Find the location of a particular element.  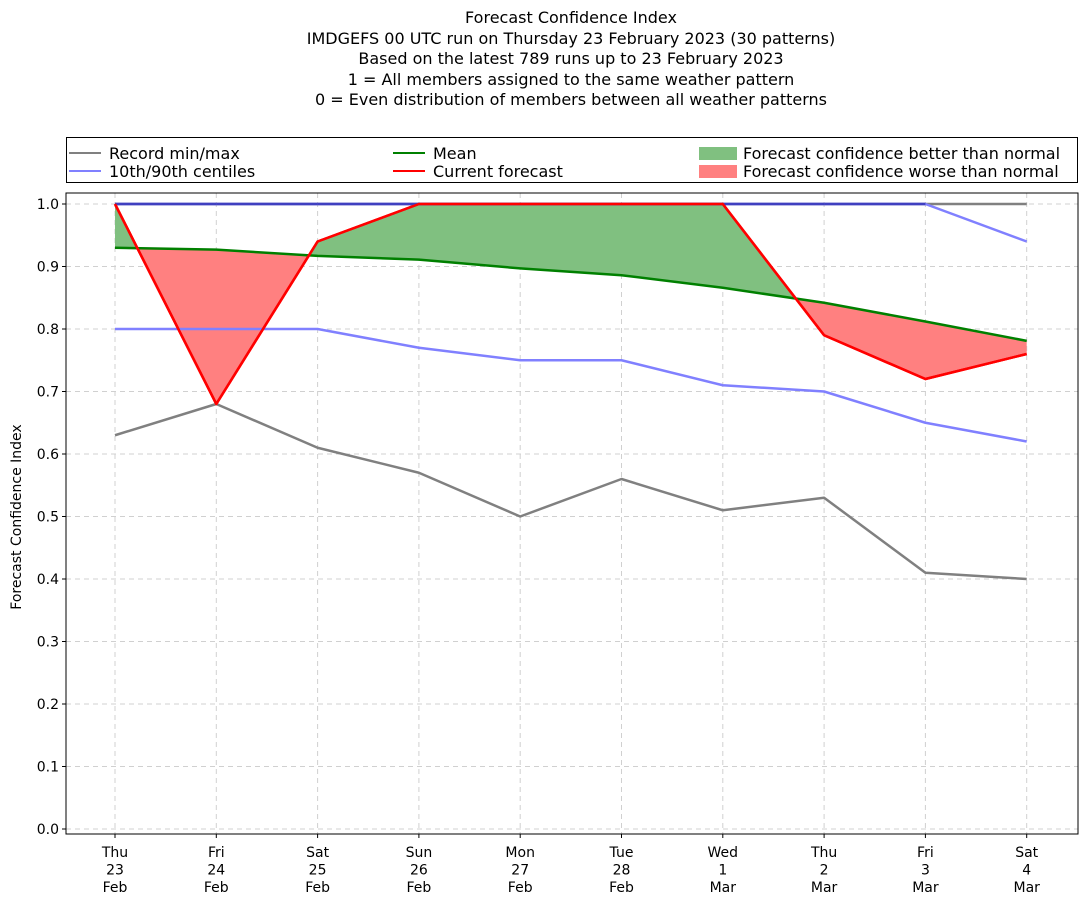

legend-entry-record: Record min/max is located at coordinates (154, 153).